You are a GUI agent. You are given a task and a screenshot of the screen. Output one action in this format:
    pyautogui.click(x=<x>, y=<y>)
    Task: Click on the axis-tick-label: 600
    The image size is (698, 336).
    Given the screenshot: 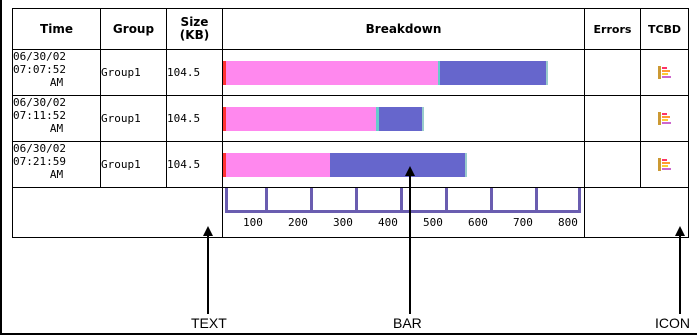 What is the action you would take?
    pyautogui.click(x=478, y=222)
    